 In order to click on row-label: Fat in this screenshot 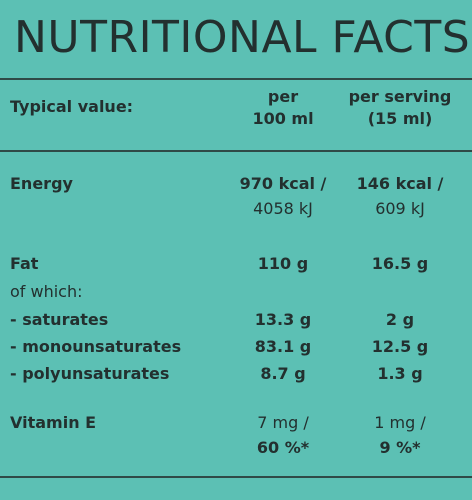, I will do `click(24, 263)`.